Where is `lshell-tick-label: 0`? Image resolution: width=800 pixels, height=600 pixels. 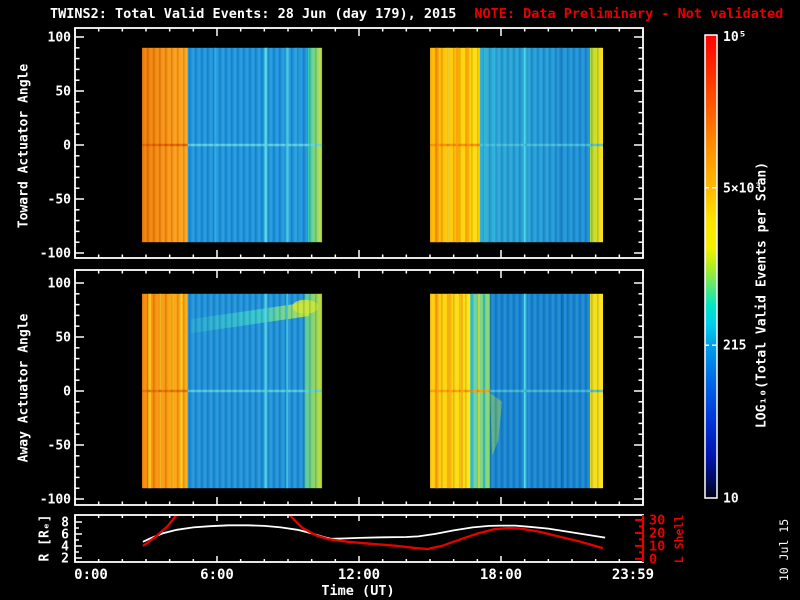
lshell-tick-label: 0 is located at coordinates (653, 559).